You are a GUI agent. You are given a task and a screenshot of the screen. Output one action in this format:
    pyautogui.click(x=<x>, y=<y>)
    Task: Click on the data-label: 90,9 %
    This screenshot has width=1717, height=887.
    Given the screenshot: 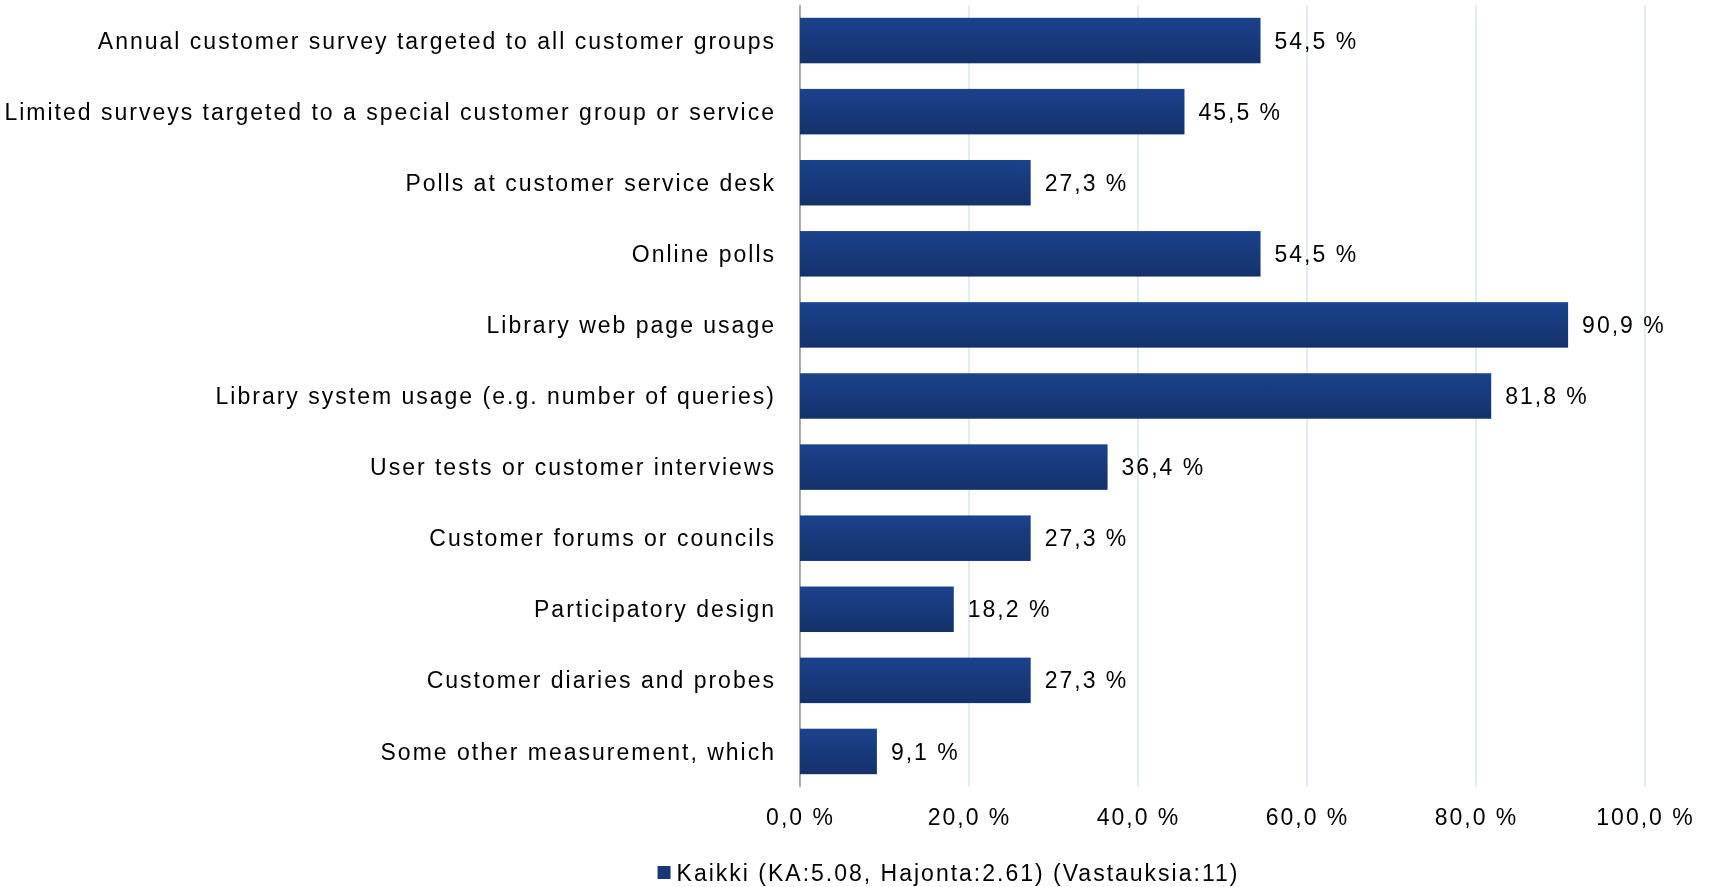 What is the action you would take?
    pyautogui.click(x=1624, y=324)
    